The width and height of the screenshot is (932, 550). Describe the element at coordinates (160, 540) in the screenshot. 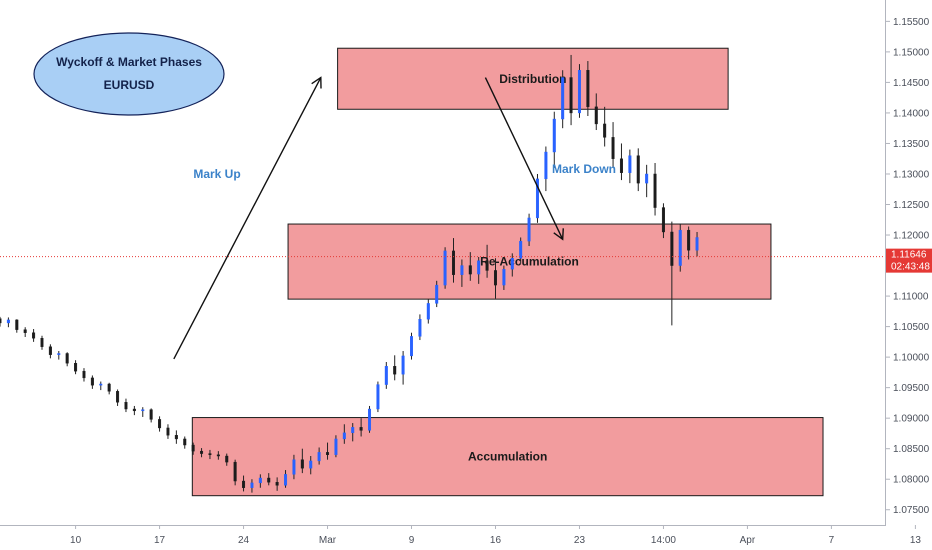

I see `x-tick-label: 17` at that location.